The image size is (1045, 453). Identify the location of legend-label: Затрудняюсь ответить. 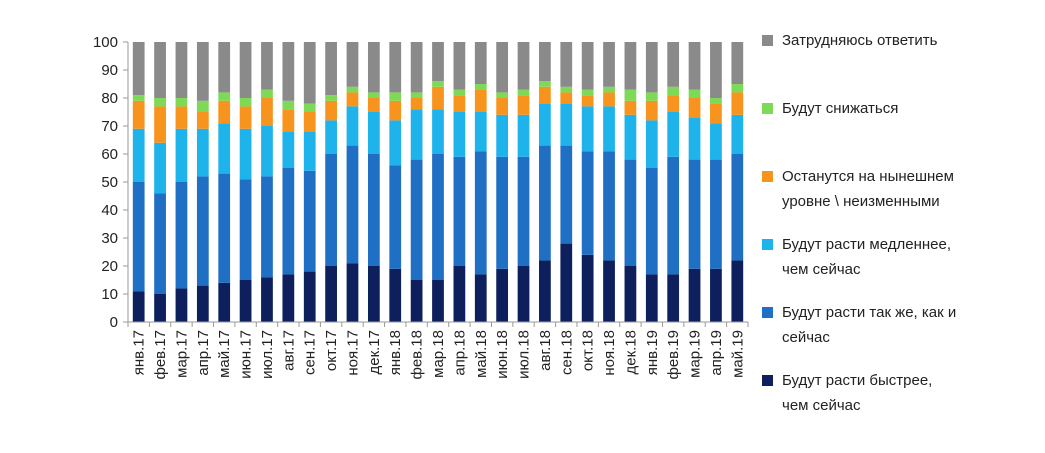
(860, 40).